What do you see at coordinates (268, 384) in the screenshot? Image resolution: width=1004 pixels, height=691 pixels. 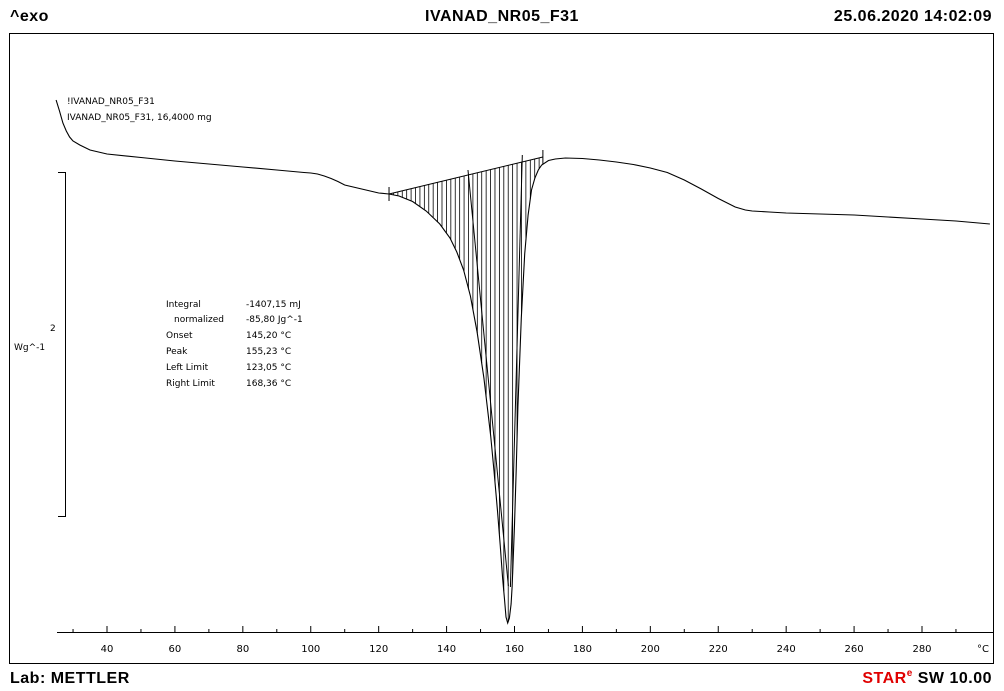 I see `result-value-right-limit: 168,36 °C` at bounding box center [268, 384].